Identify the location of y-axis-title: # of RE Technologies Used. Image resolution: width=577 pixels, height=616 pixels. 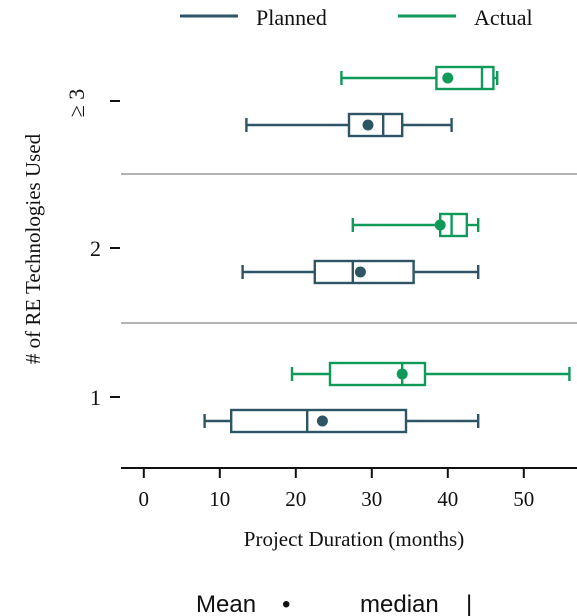
(33, 248).